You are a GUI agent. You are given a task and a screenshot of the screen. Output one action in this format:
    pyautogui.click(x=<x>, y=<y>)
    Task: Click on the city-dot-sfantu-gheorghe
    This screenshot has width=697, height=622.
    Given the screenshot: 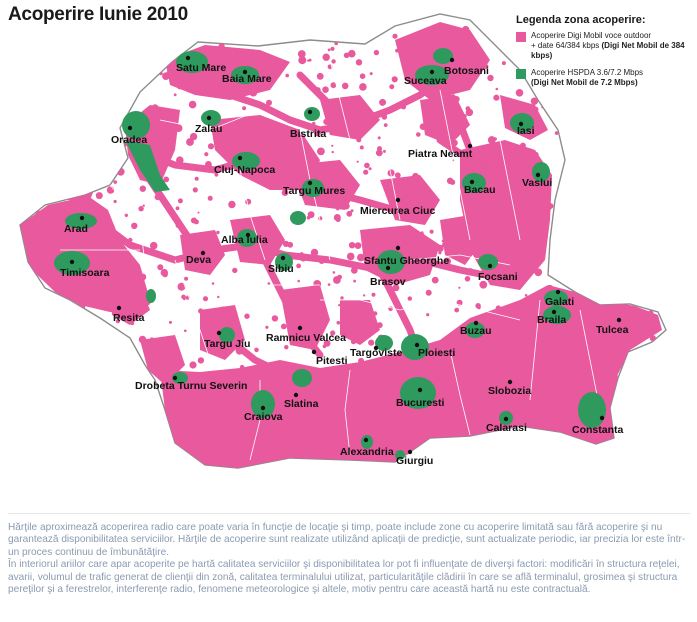 What is the action you would take?
    pyautogui.click(x=398, y=248)
    